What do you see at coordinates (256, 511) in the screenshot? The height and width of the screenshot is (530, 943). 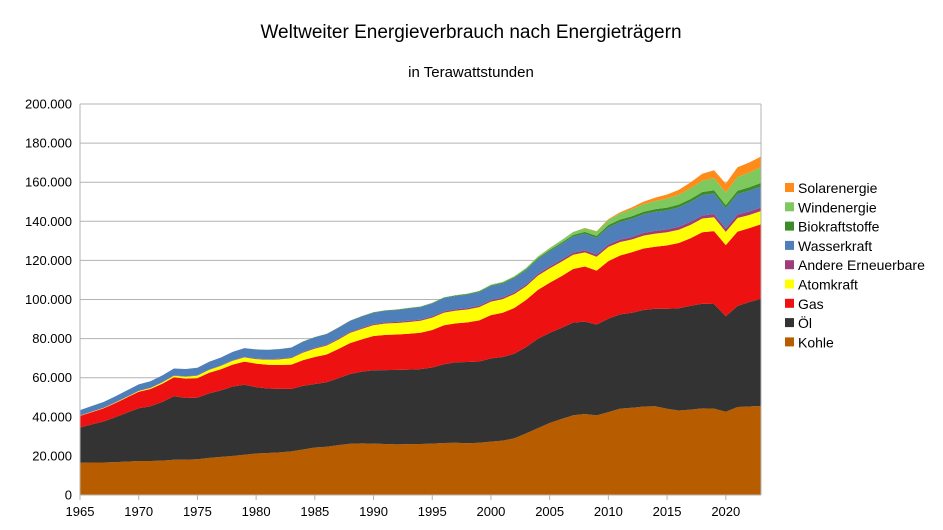 I see `x-tick-label: 1980` at bounding box center [256, 511].